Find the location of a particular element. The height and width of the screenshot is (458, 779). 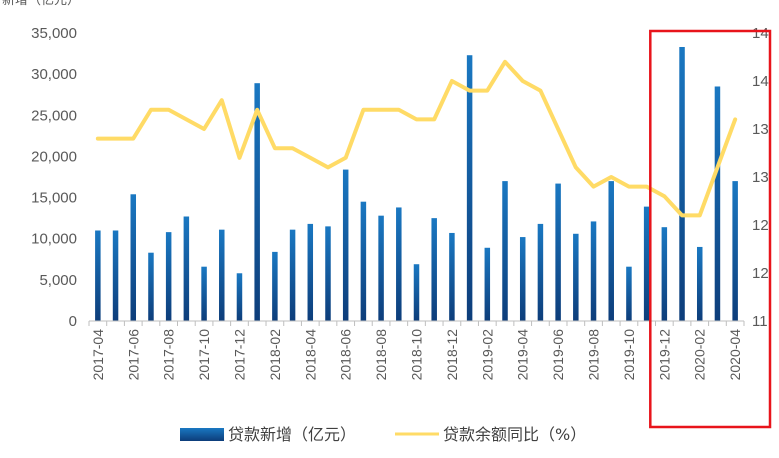

x-tick-label: 2017-10 is located at coordinates (204, 355).